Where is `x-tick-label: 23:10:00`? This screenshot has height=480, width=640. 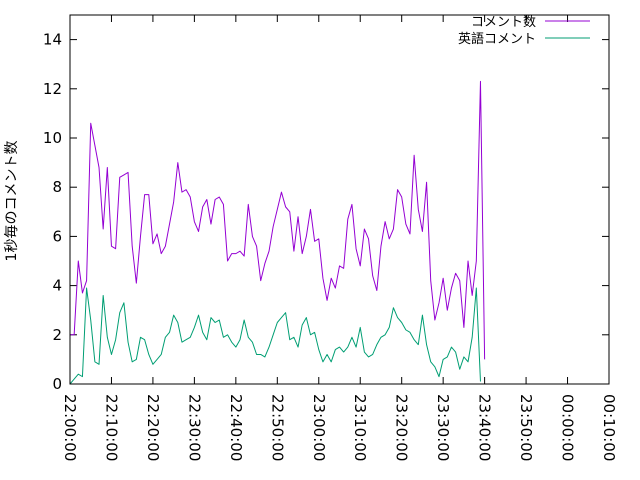 x-tick-label: 23:10:00 is located at coordinates (360, 427).